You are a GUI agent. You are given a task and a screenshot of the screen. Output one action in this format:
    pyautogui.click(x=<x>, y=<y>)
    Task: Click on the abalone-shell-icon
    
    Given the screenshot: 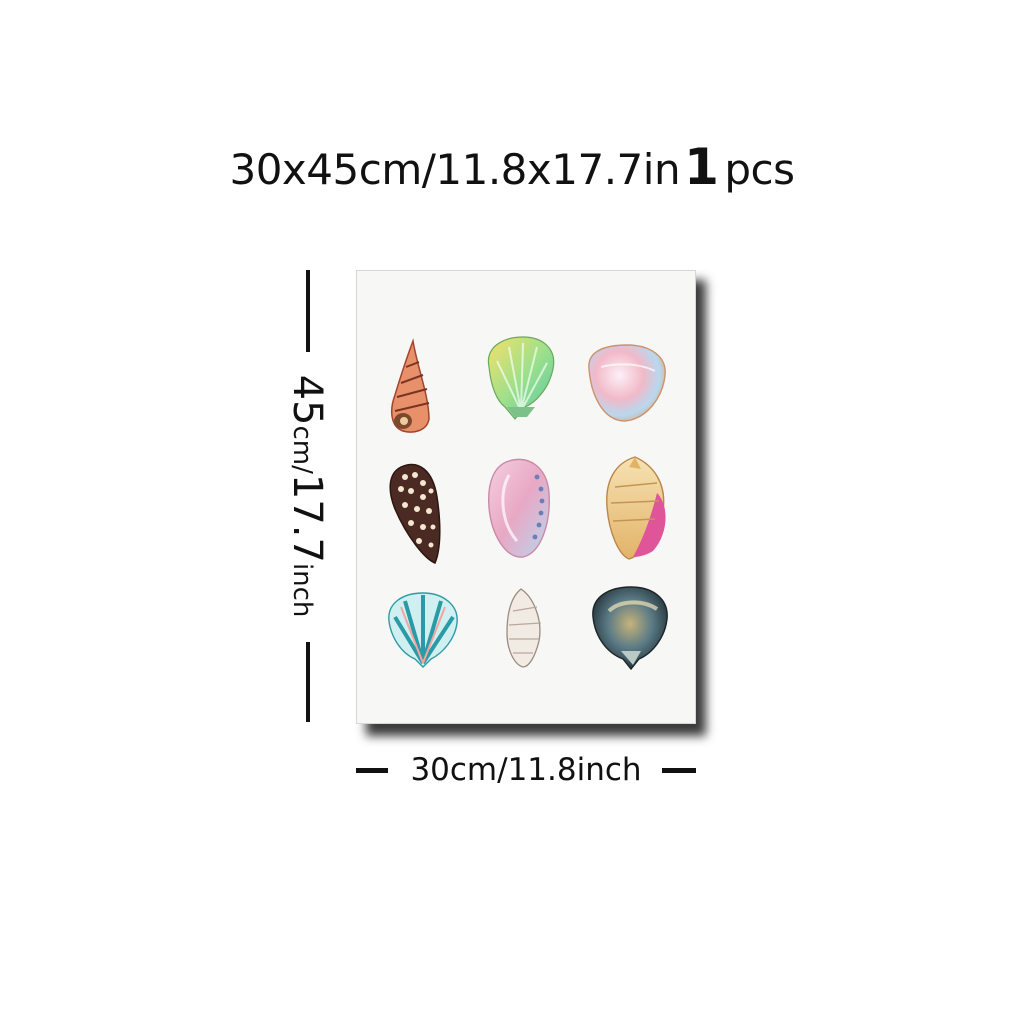 What is the action you would take?
    pyautogui.click(x=519, y=508)
    